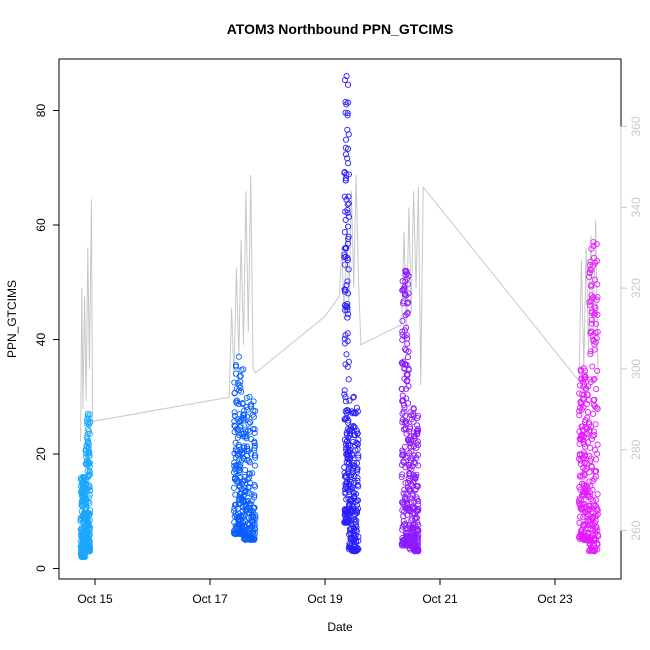 This screenshot has width=650, height=650. I want to click on chart-title: ATOM3 Northbound PPN_GTCIMS, so click(340, 29).